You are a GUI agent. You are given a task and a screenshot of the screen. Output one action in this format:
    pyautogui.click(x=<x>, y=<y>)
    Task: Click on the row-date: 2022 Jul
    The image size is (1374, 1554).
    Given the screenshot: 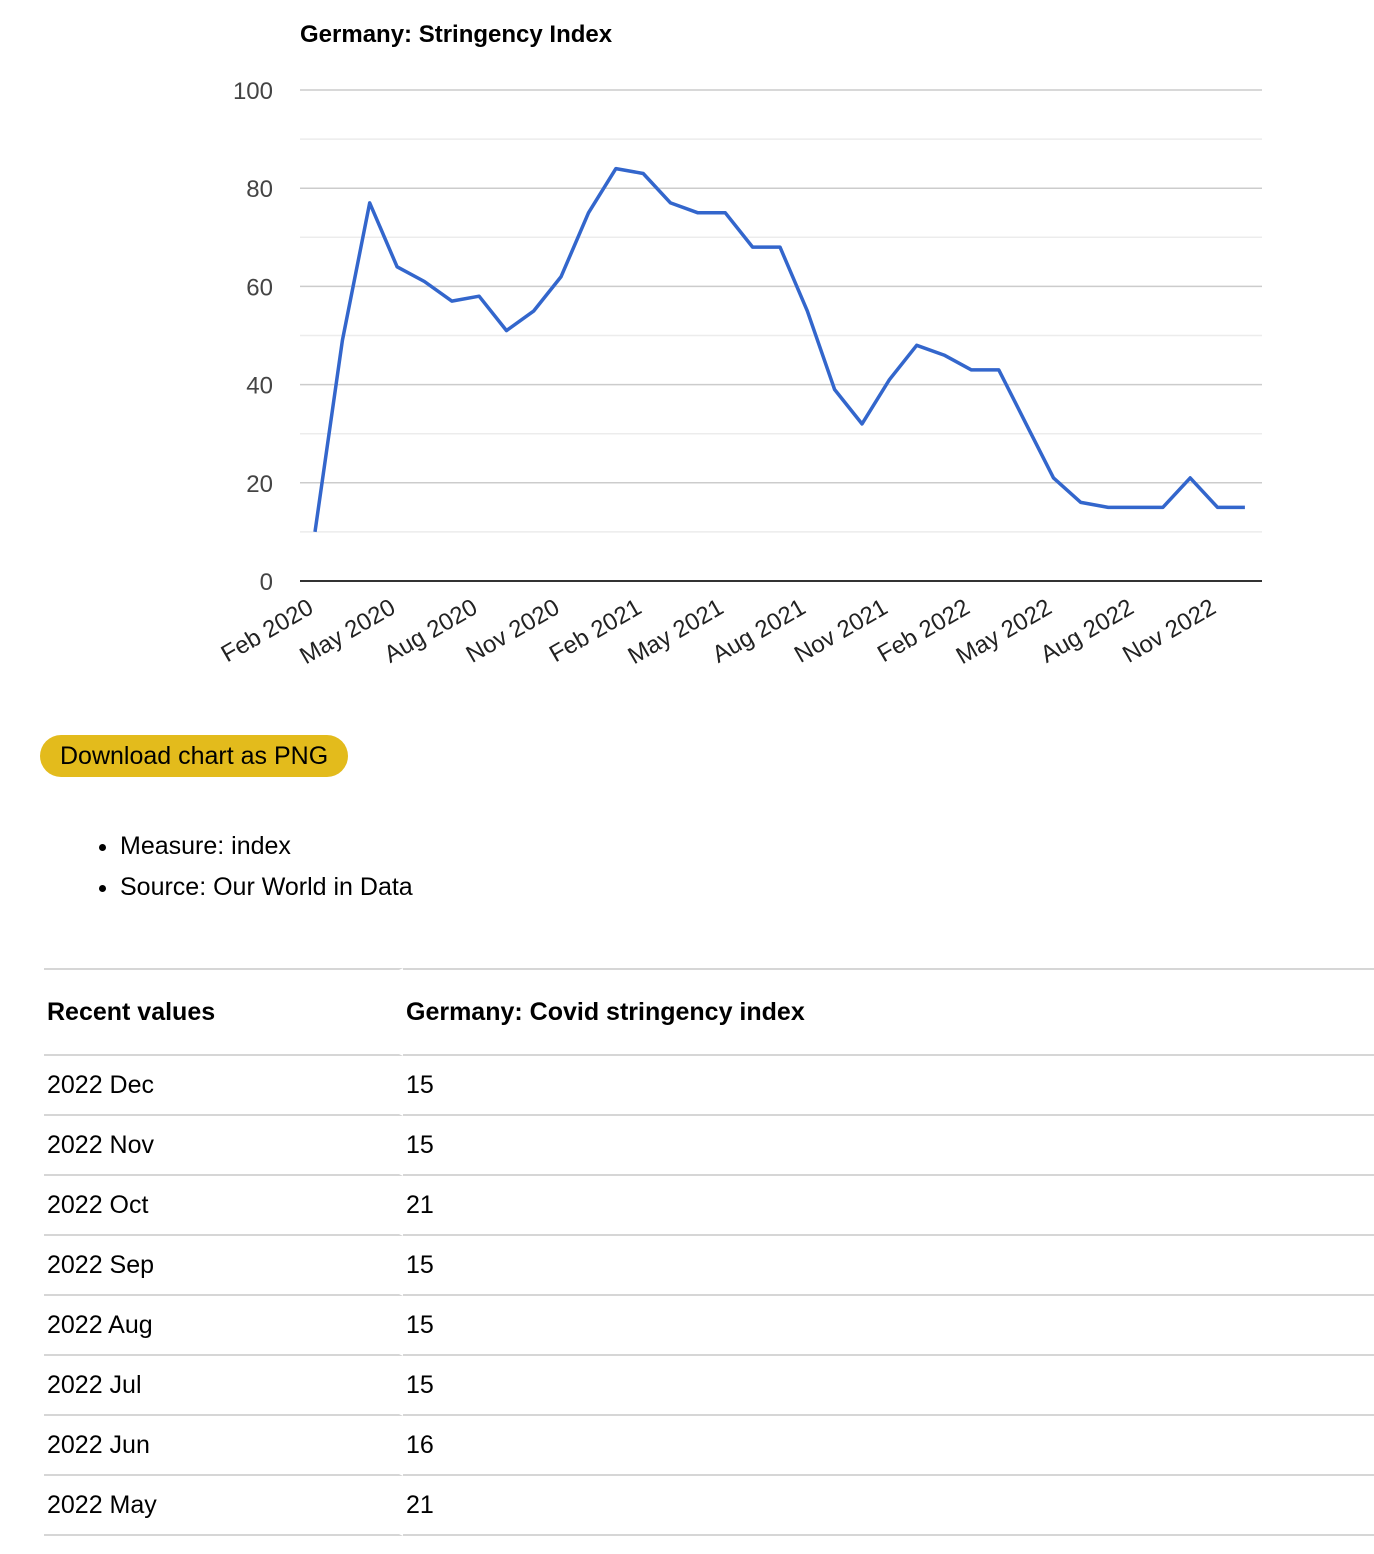 What is the action you would take?
    pyautogui.click(x=223, y=1386)
    